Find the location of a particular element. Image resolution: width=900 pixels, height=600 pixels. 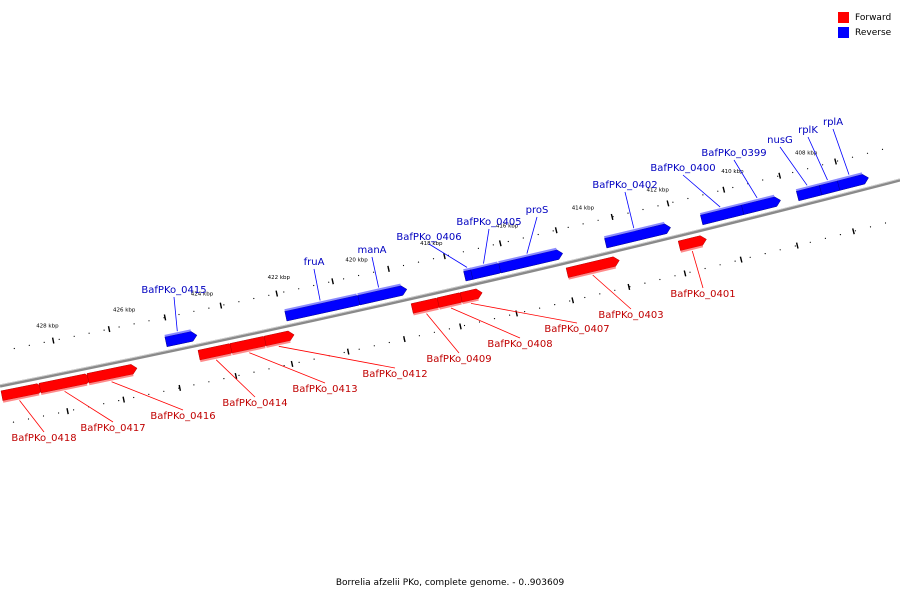

gene-label: BafPKo_0403 is located at coordinates (630, 315).